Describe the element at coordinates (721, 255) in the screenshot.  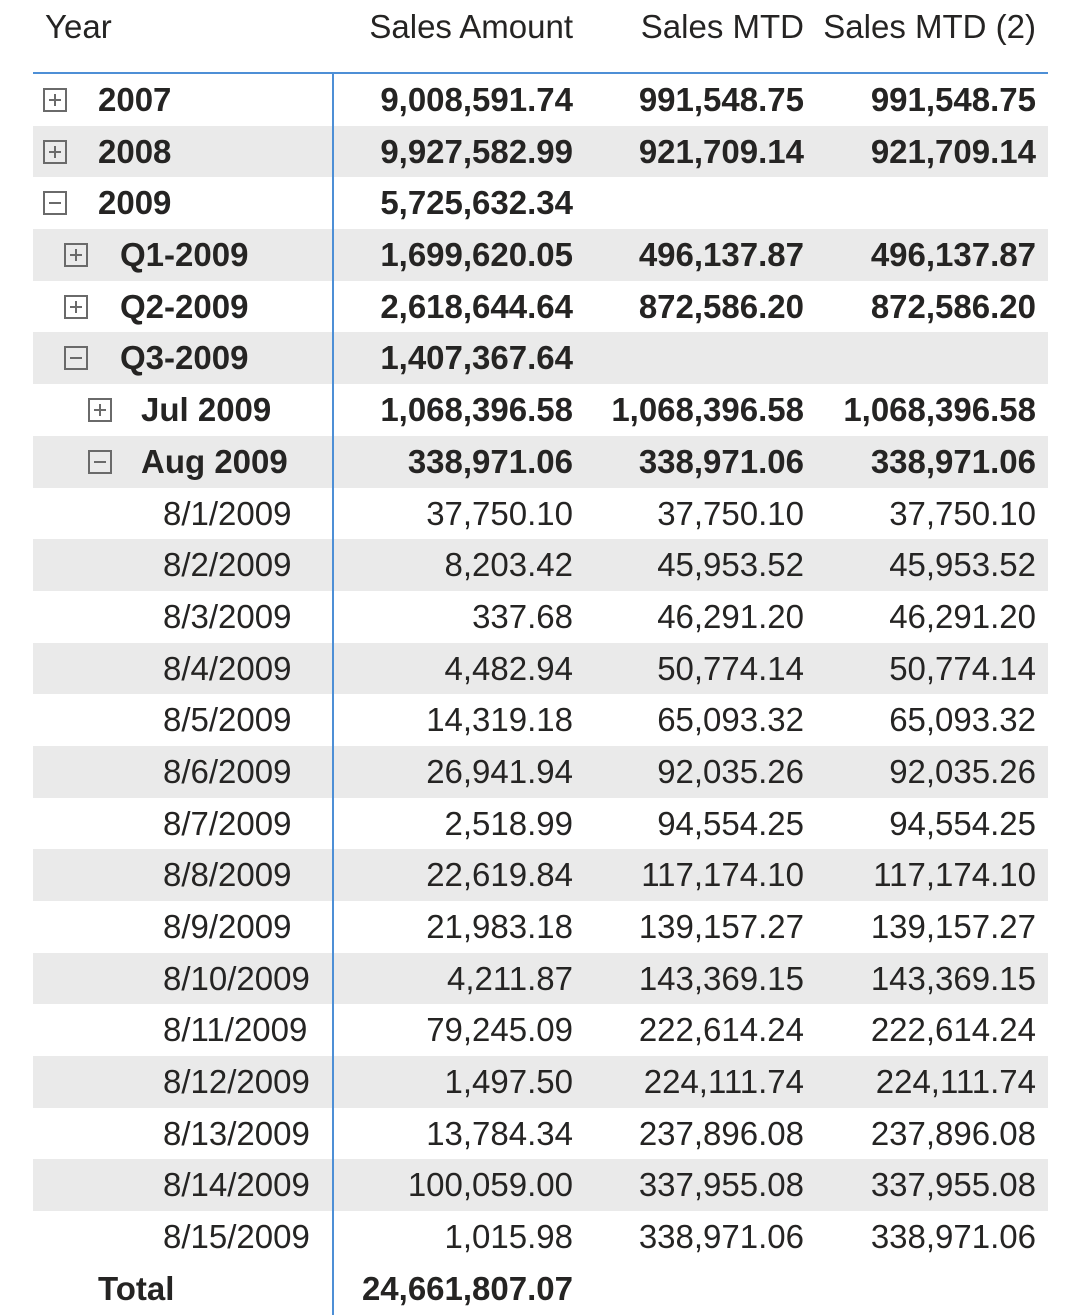
I see `sales-mtd-cell: 496,137.87` at that location.